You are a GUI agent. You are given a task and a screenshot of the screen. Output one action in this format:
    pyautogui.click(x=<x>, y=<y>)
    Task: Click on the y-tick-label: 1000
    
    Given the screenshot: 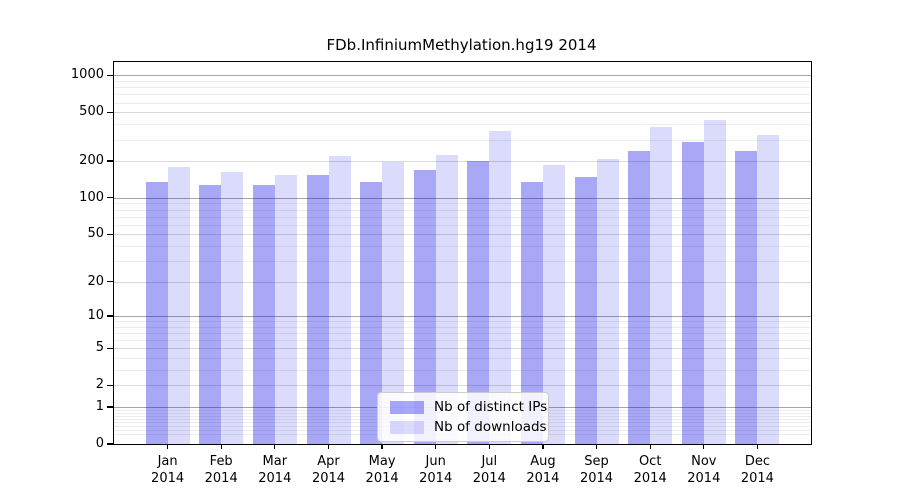 What is the action you would take?
    pyautogui.click(x=87, y=75)
    